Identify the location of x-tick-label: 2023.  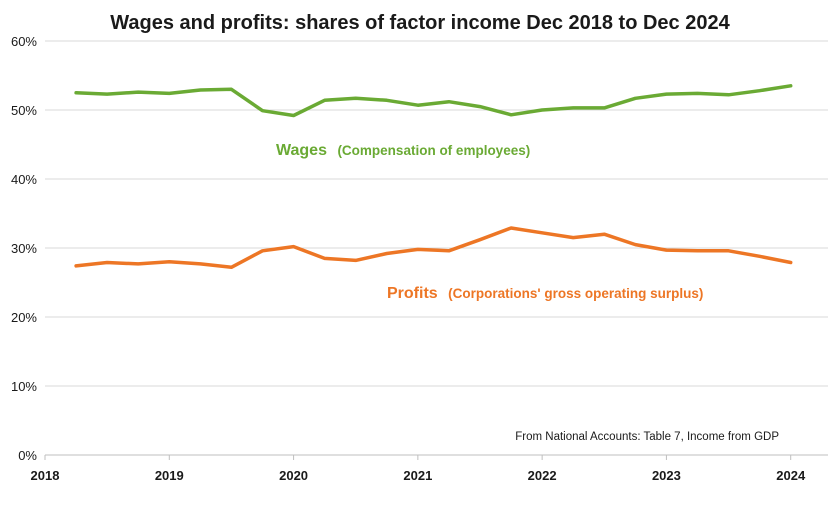
(666, 475).